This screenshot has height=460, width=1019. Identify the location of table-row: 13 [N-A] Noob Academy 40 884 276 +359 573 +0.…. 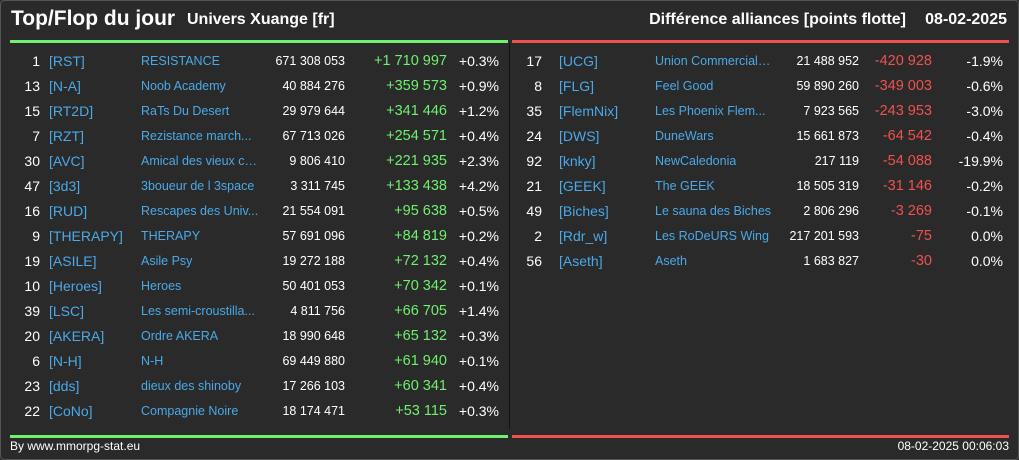
(259, 85).